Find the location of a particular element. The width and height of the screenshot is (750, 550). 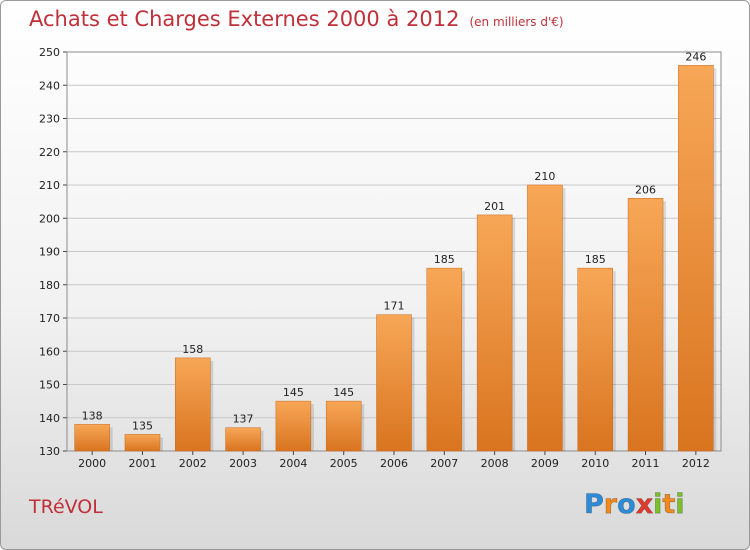

y-tick-label: 220 is located at coordinates (49, 152).